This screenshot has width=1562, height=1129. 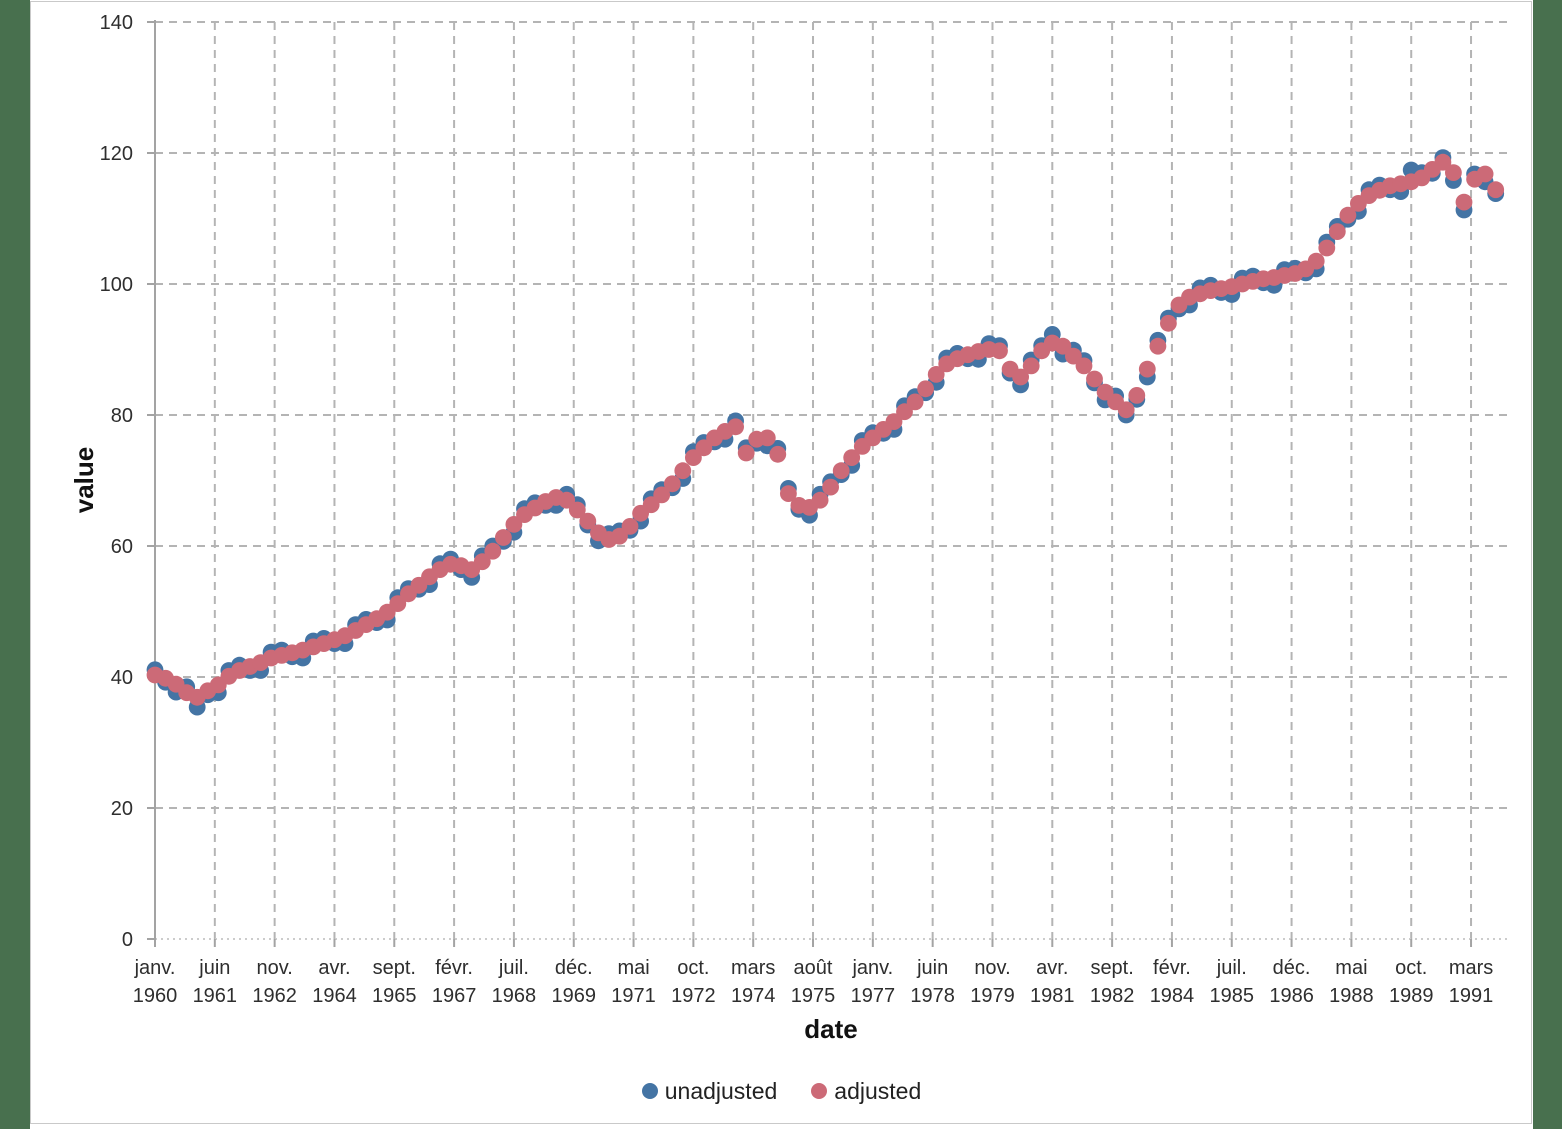 What do you see at coordinates (122, 809) in the screenshot?
I see `y-tick-label: 20` at bounding box center [122, 809].